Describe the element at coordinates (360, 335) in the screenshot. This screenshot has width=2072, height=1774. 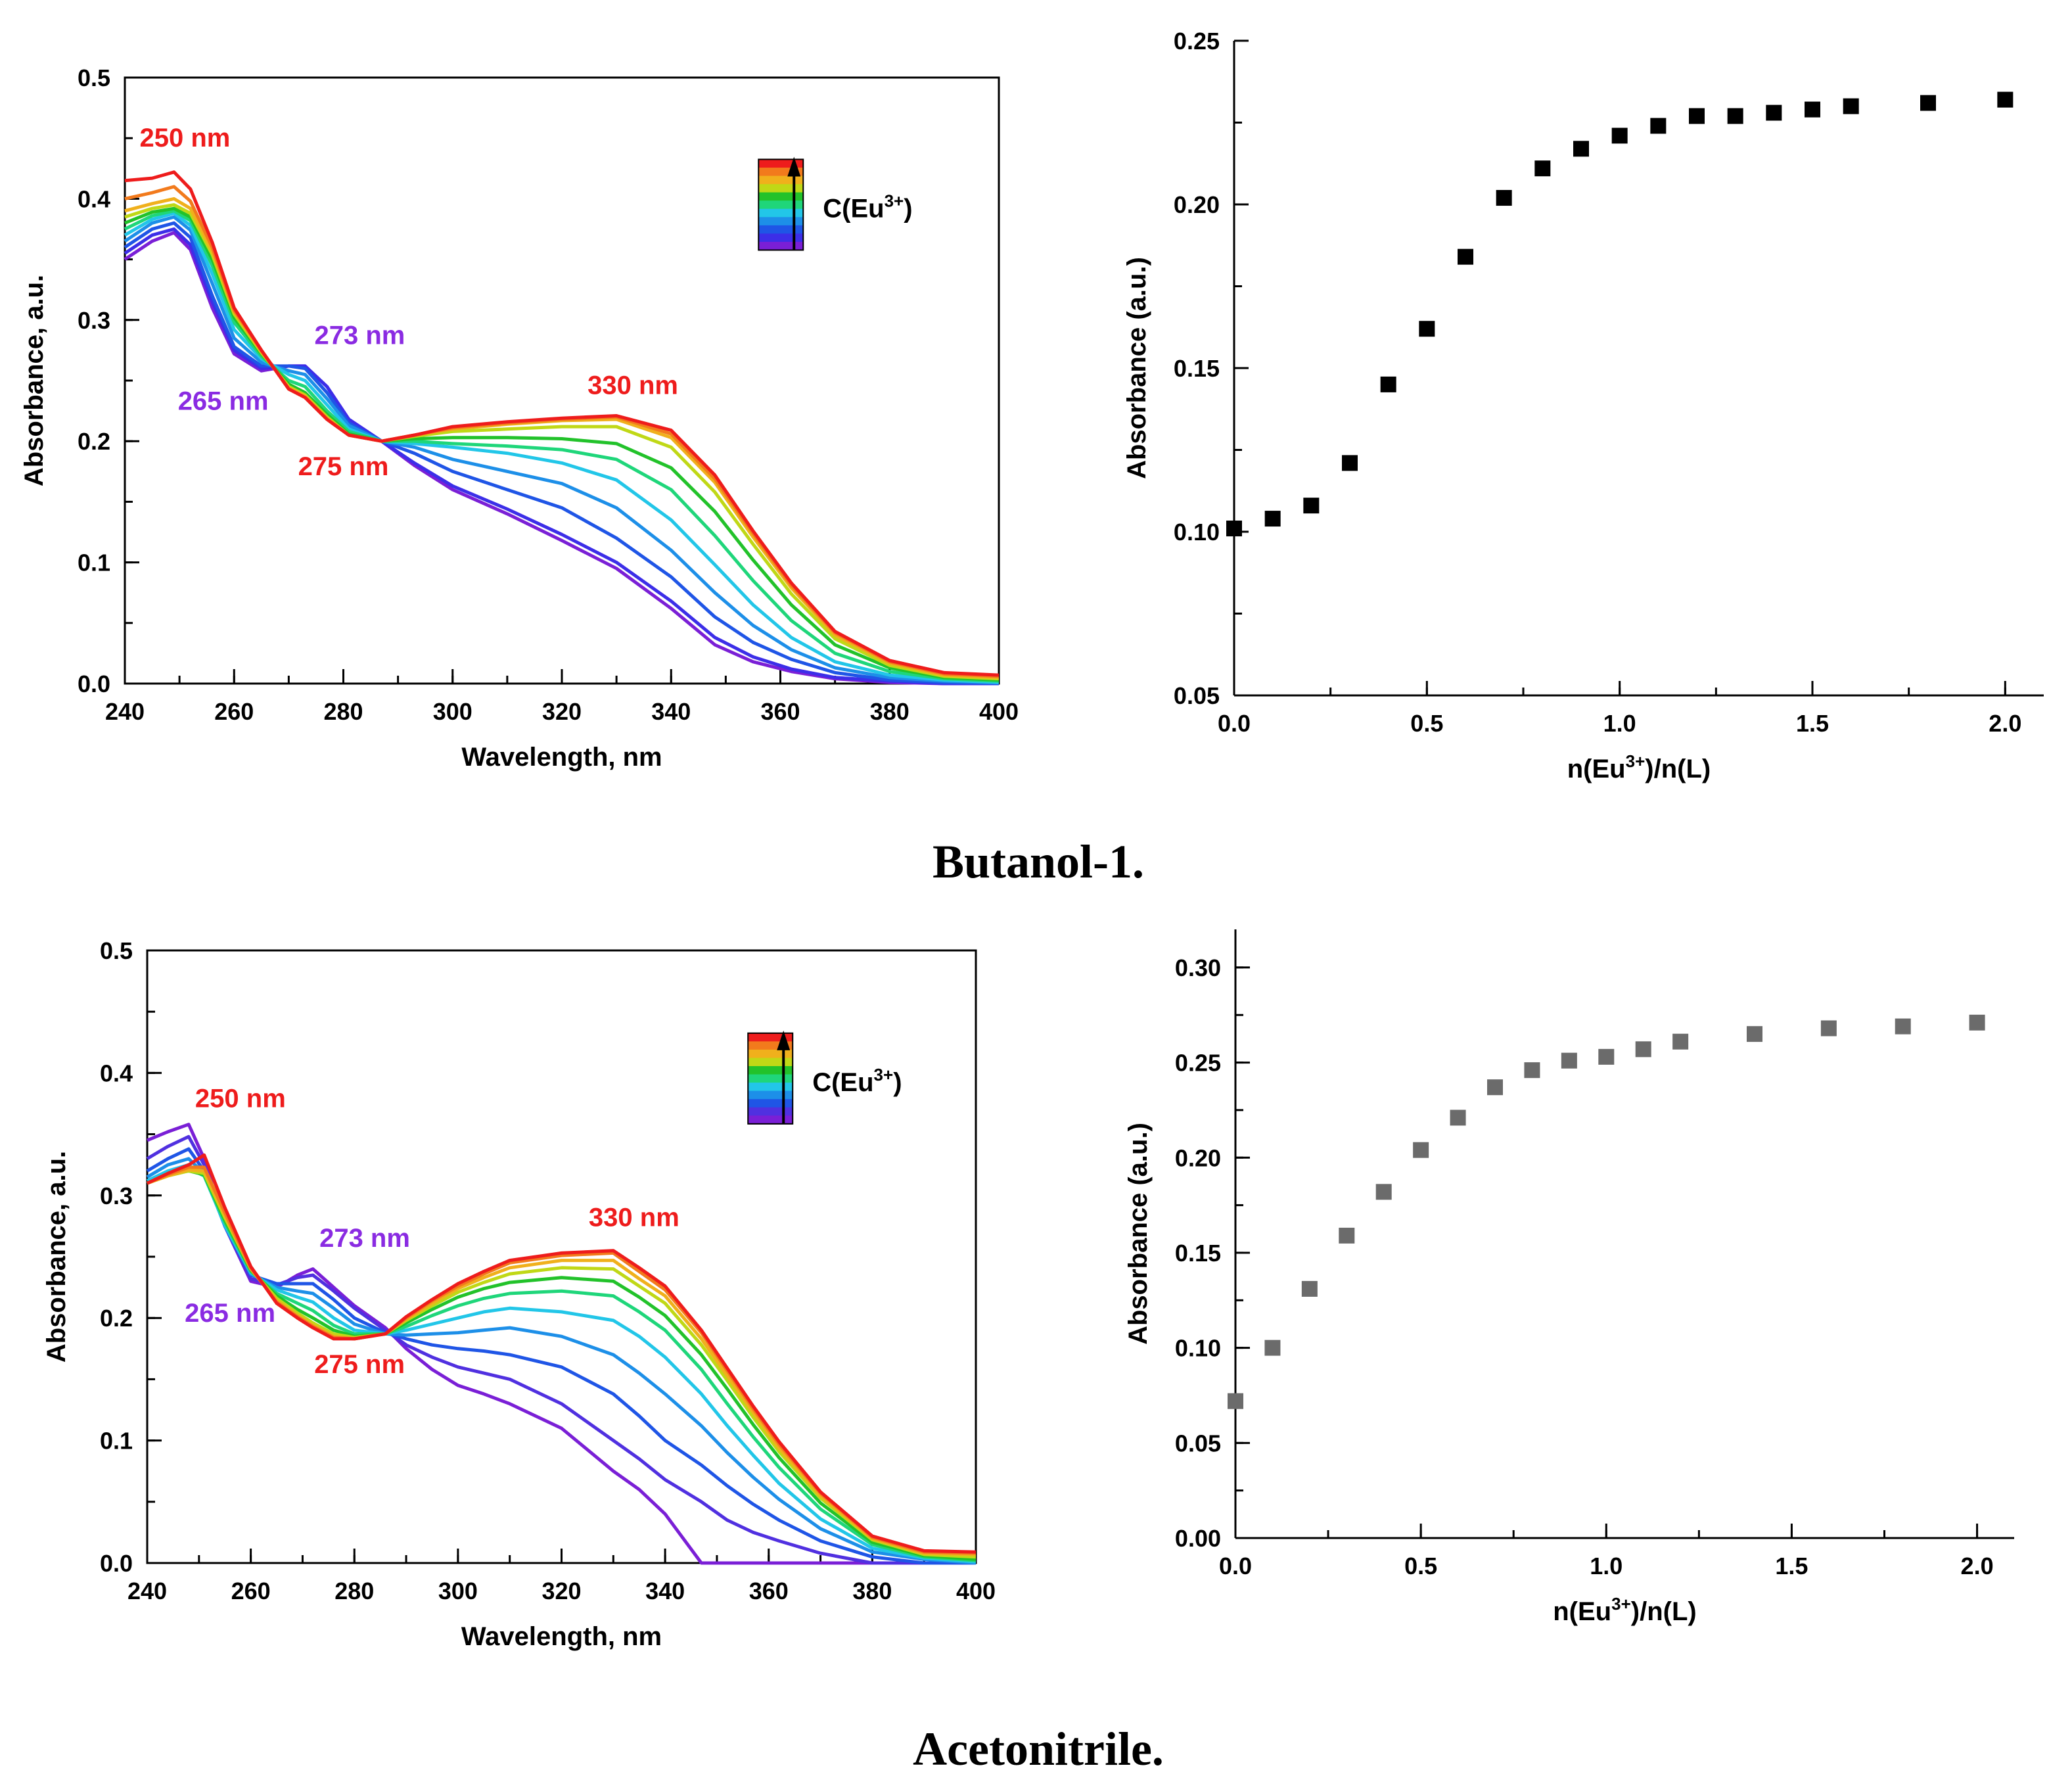
I see `peak-annotation: 273 nm` at that location.